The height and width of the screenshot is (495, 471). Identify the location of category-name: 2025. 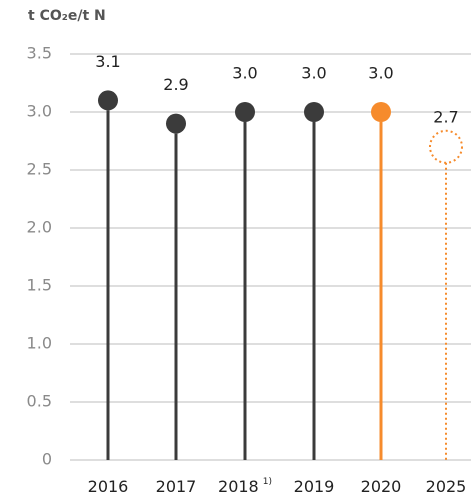
(446, 486).